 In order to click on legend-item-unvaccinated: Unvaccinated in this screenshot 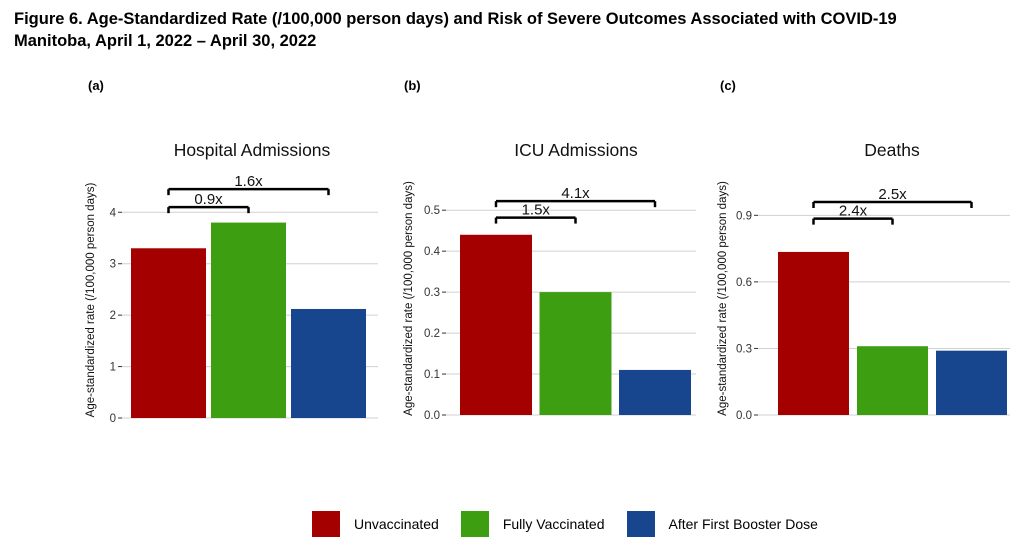, I will do `click(375, 524)`.